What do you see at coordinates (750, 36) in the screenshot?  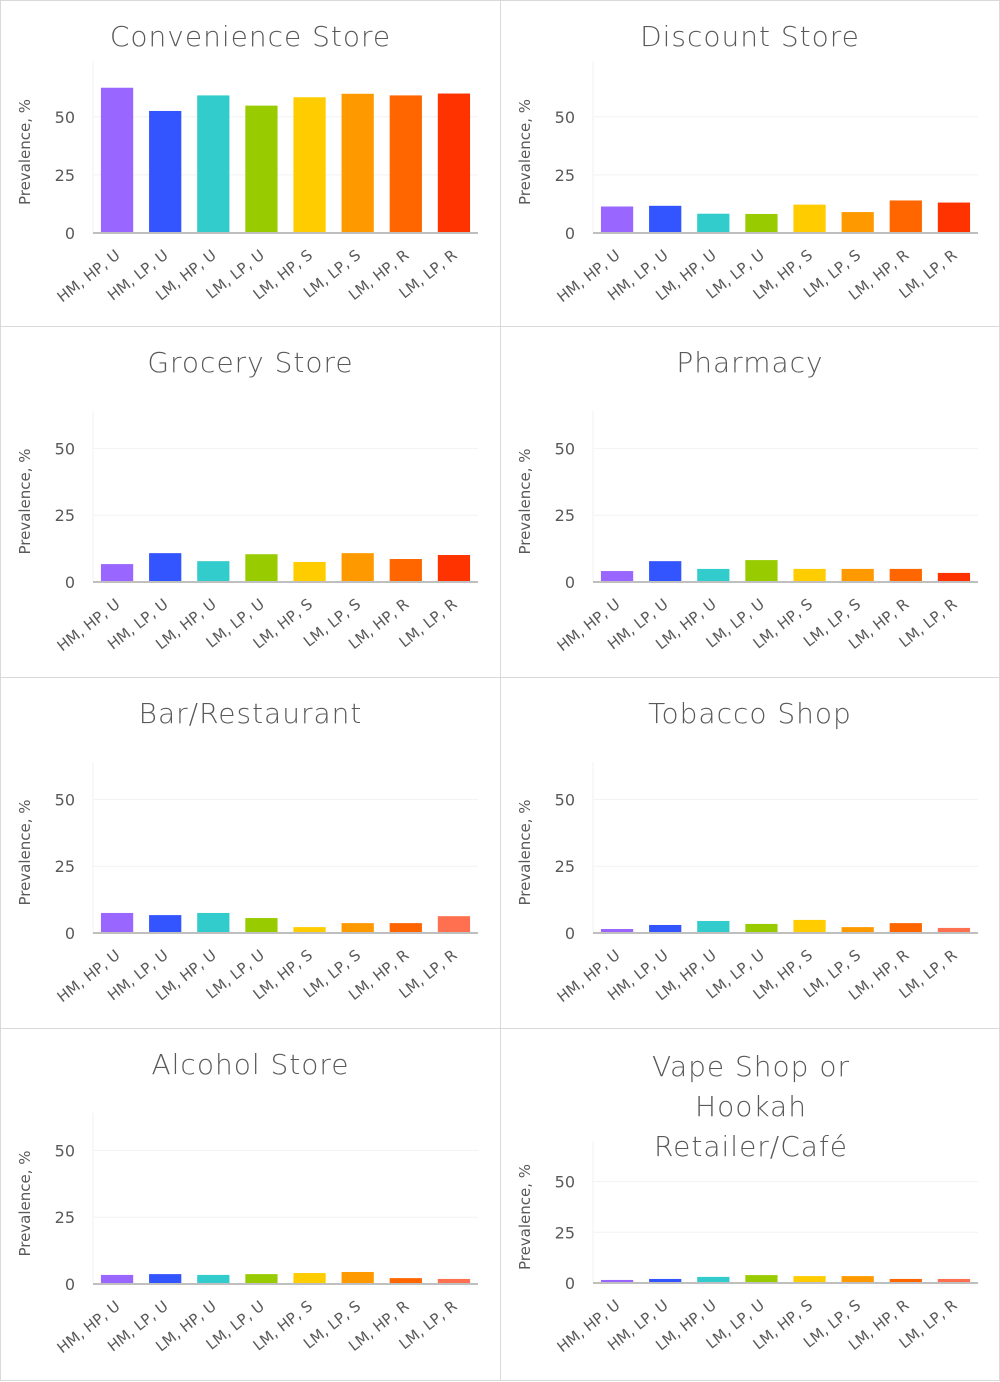 I see `chart-title: Discount Store` at bounding box center [750, 36].